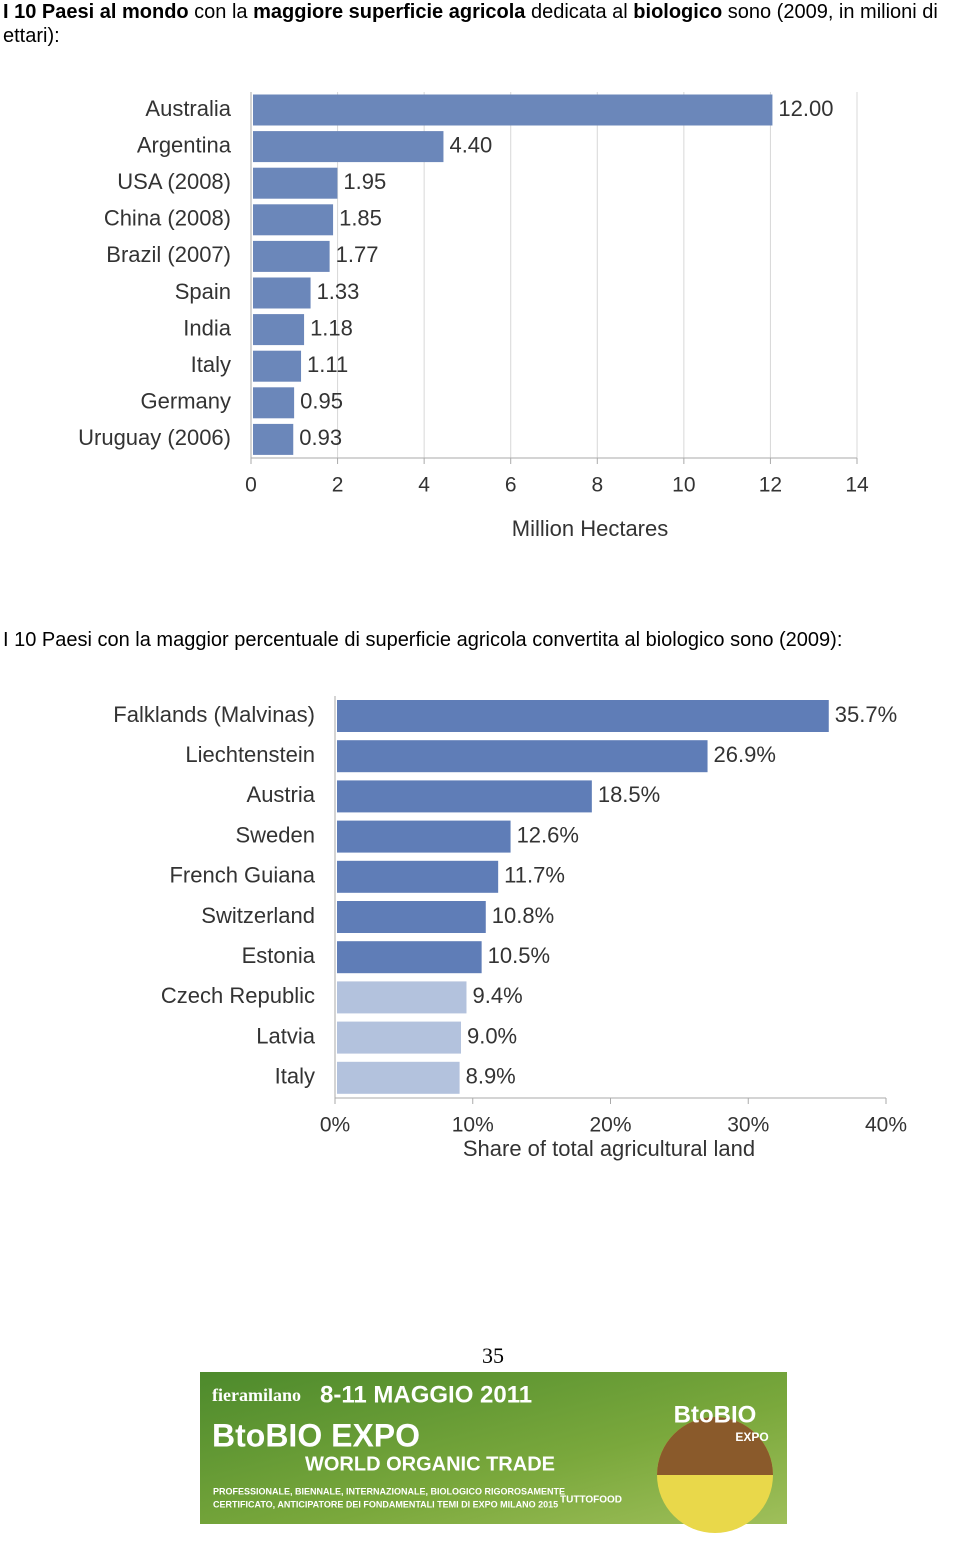 The image size is (960, 1546). What do you see at coordinates (320, 437) in the screenshot?
I see `value-label: 0.93` at bounding box center [320, 437].